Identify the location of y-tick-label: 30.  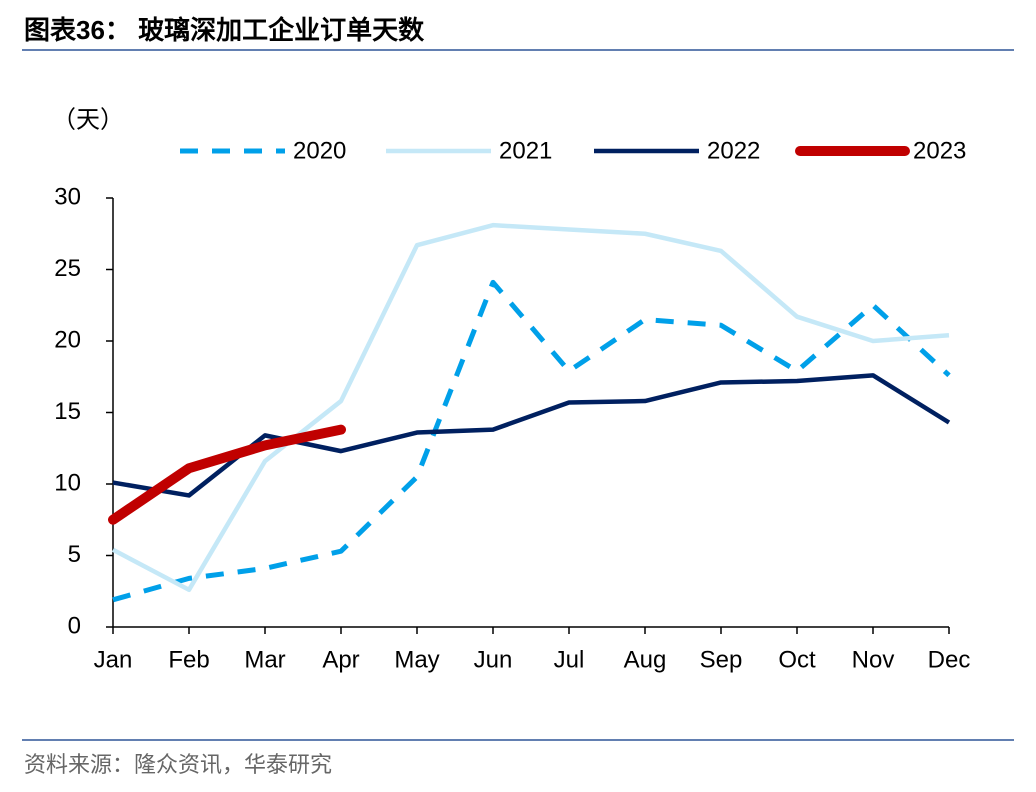
(67, 196).